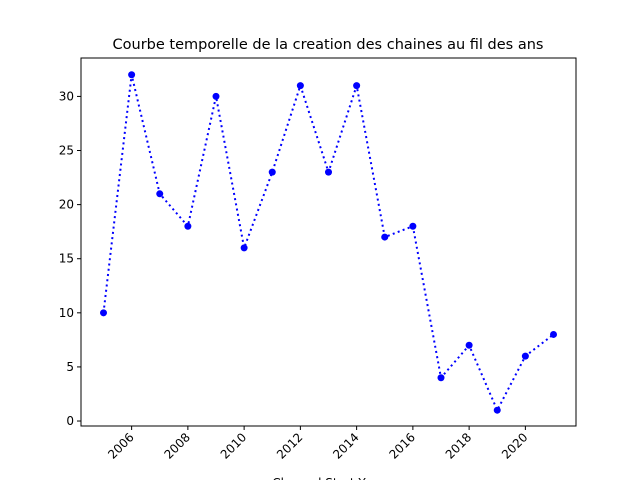 This screenshot has width=640, height=480. What do you see at coordinates (233, 445) in the screenshot?
I see `x-tick-label: 2010` at bounding box center [233, 445].